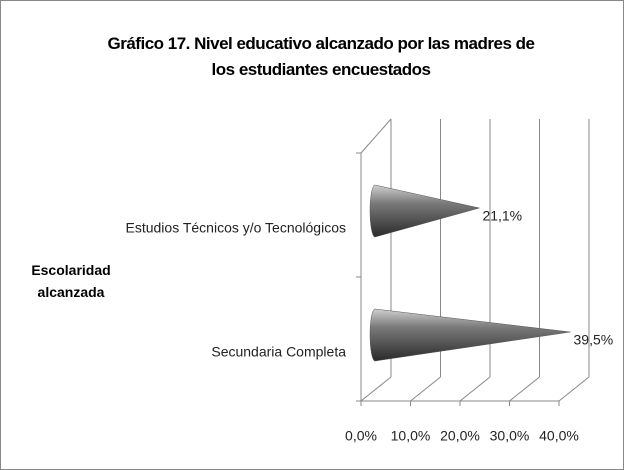  Describe the element at coordinates (236, 228) in the screenshot. I see `y-tick-label: Estudios Técnicos y/o Tecnológicos` at that location.